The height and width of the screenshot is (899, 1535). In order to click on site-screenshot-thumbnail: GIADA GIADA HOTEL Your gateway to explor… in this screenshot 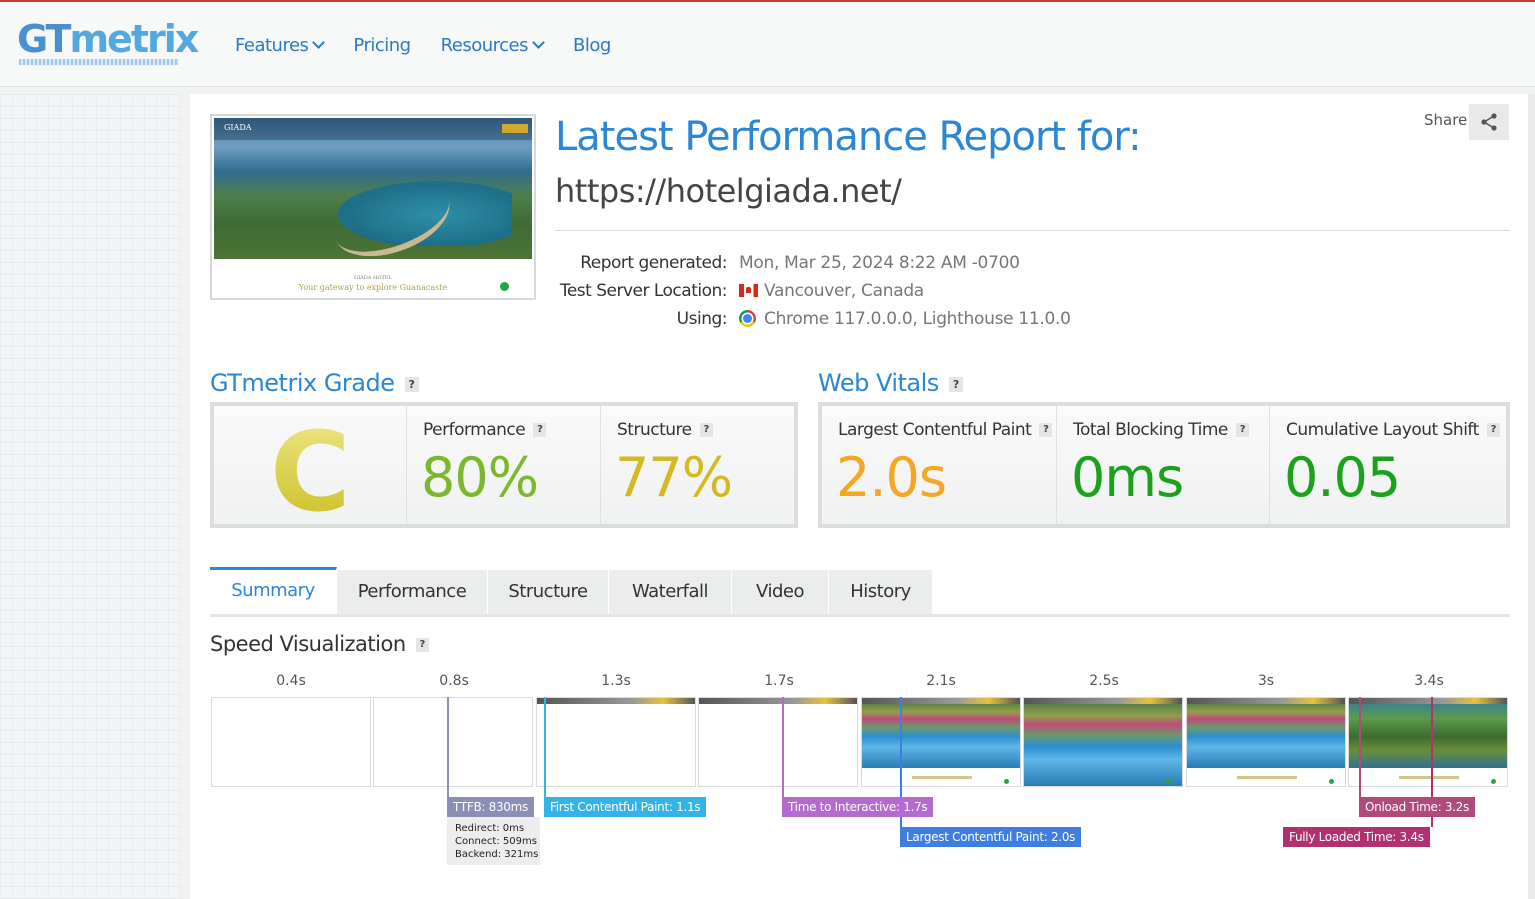, I will do `click(373, 207)`.